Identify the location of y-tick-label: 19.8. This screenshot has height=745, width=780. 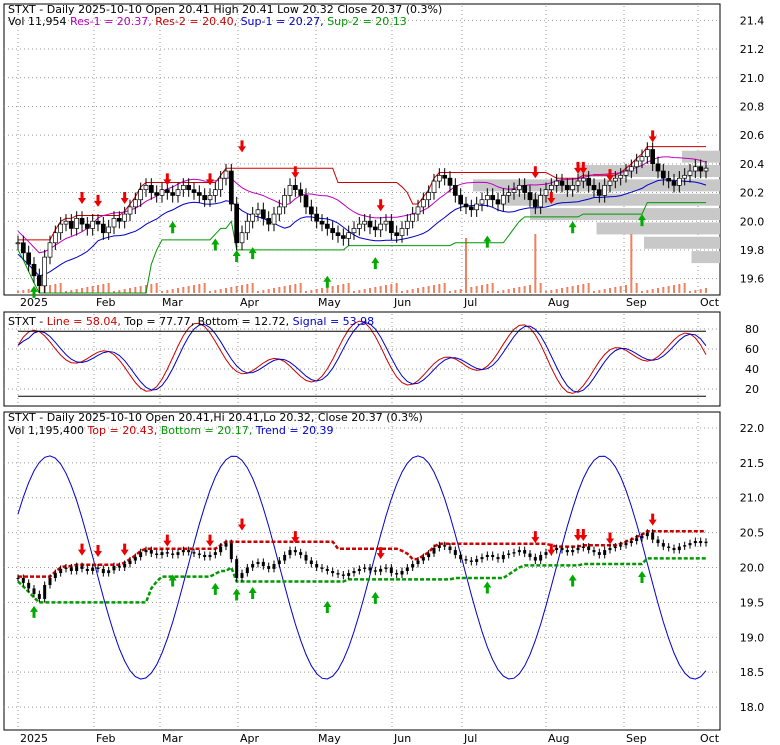
(752, 250).